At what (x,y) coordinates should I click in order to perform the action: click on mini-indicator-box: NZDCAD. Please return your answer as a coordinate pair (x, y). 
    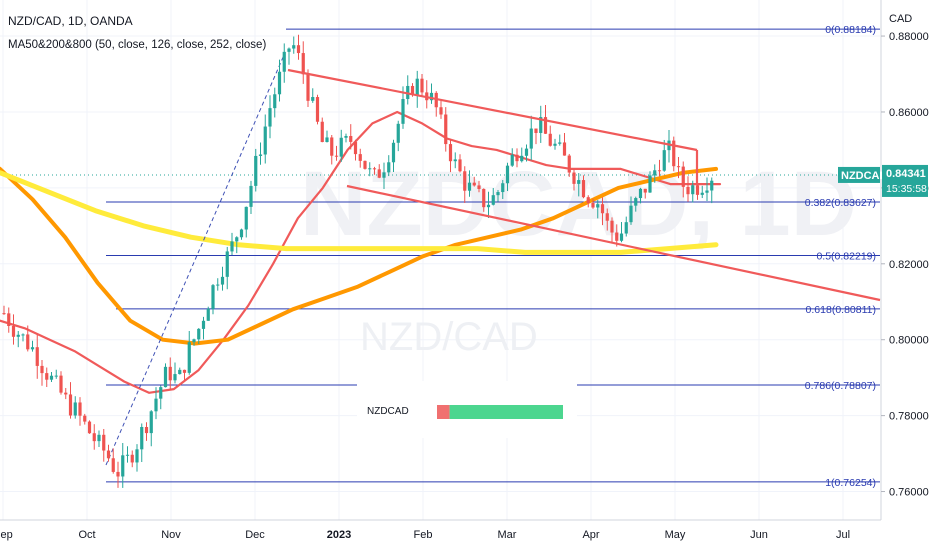
    Looking at the image, I should click on (467, 409).